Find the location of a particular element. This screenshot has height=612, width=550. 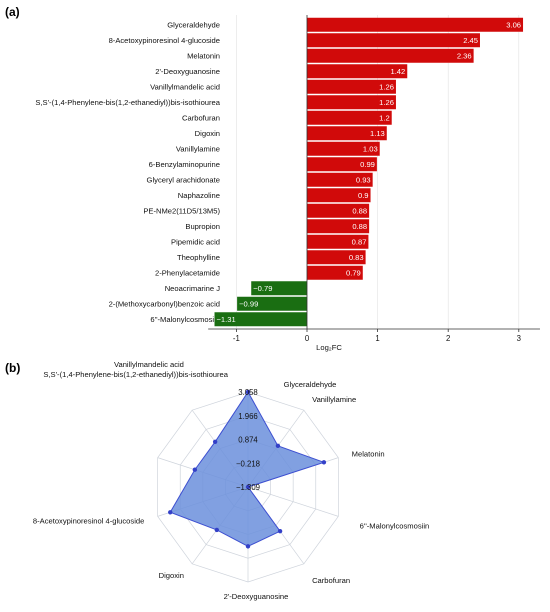

category-label: Melatonin is located at coordinates (203, 55).